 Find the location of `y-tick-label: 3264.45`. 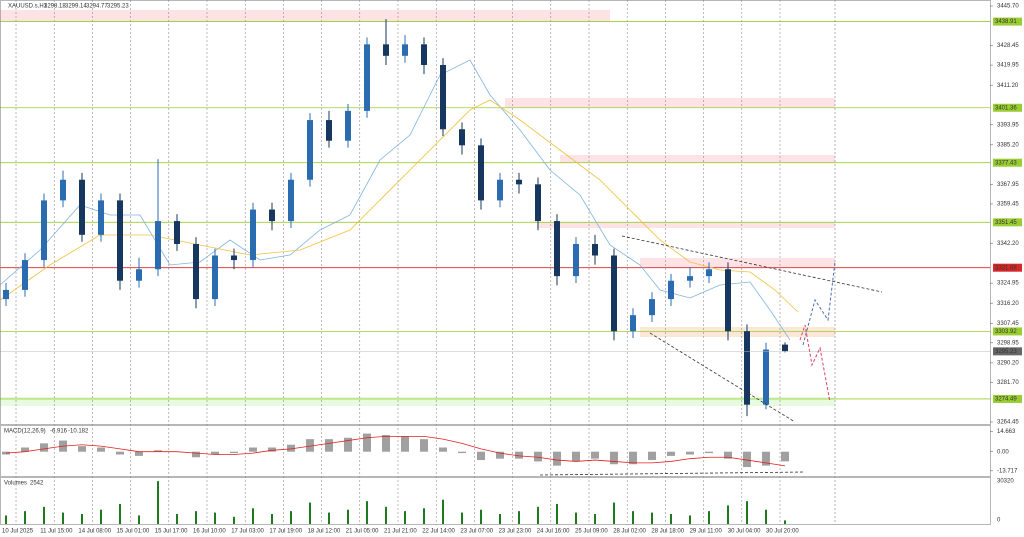

y-tick-label: 3264.45 is located at coordinates (1008, 423).